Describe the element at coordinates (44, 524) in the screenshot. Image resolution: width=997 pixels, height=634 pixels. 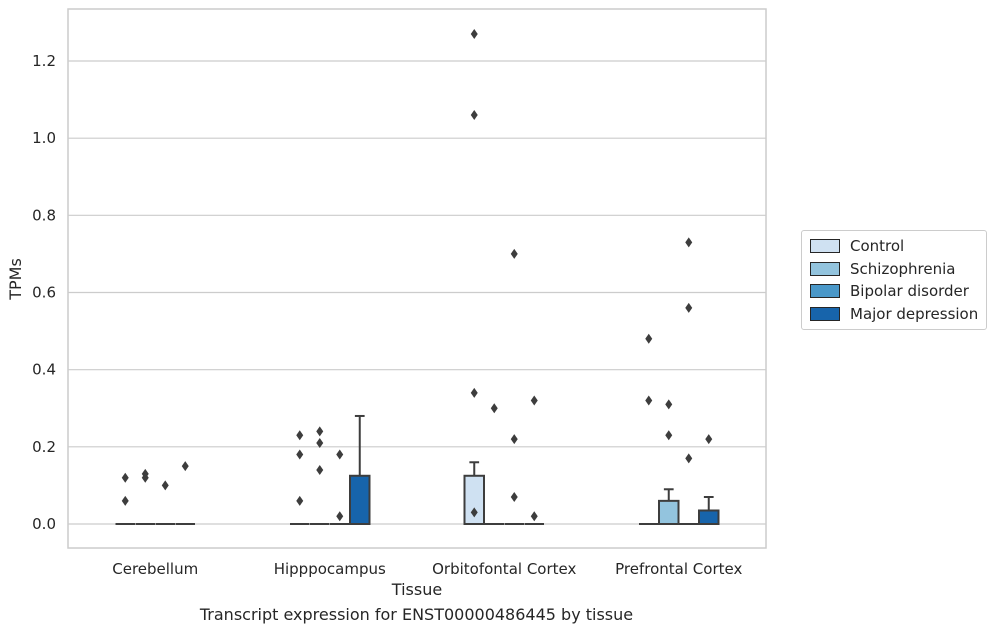
I see `y-tick-label: 0.0` at that location.